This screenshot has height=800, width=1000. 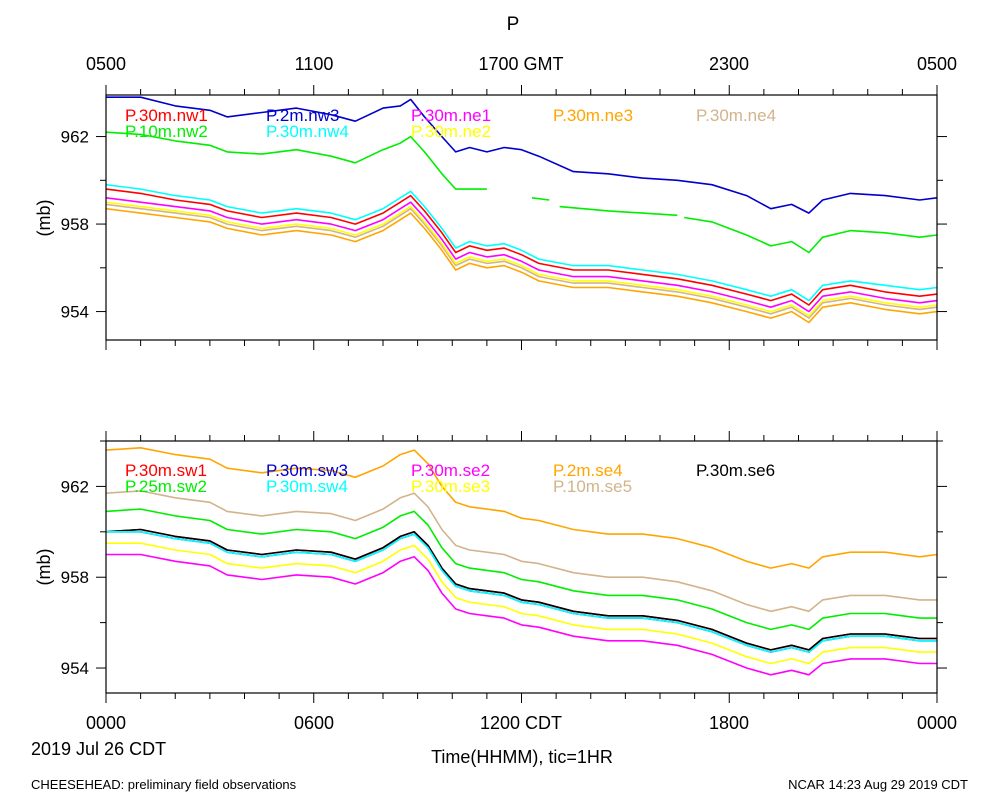 I want to click on bottom-tick-label: 1200 CDT, so click(x=521, y=723).